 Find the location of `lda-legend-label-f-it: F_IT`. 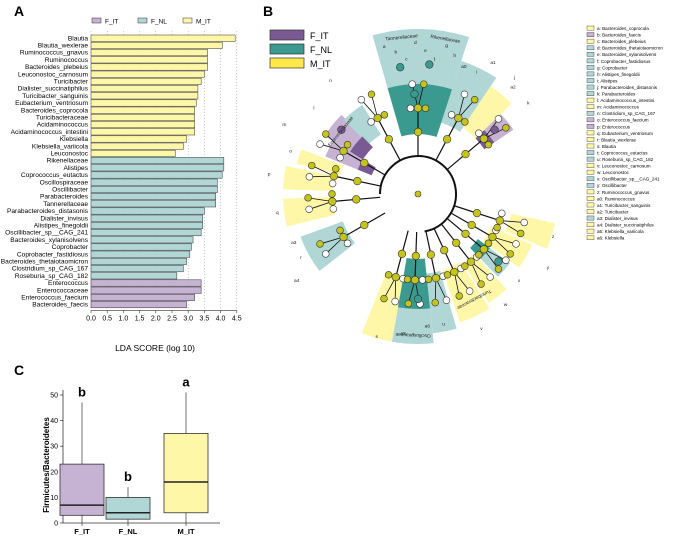

lda-legend-label-f-it: F_IT is located at coordinates (111, 22).